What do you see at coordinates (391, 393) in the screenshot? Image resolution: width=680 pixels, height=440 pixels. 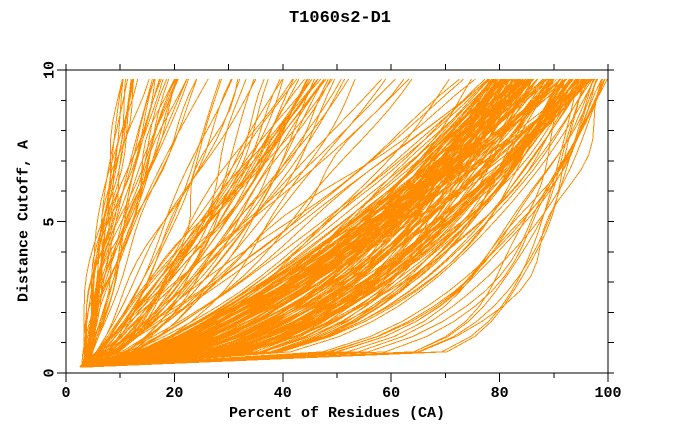 I see `x-tick-label: 60` at bounding box center [391, 393].